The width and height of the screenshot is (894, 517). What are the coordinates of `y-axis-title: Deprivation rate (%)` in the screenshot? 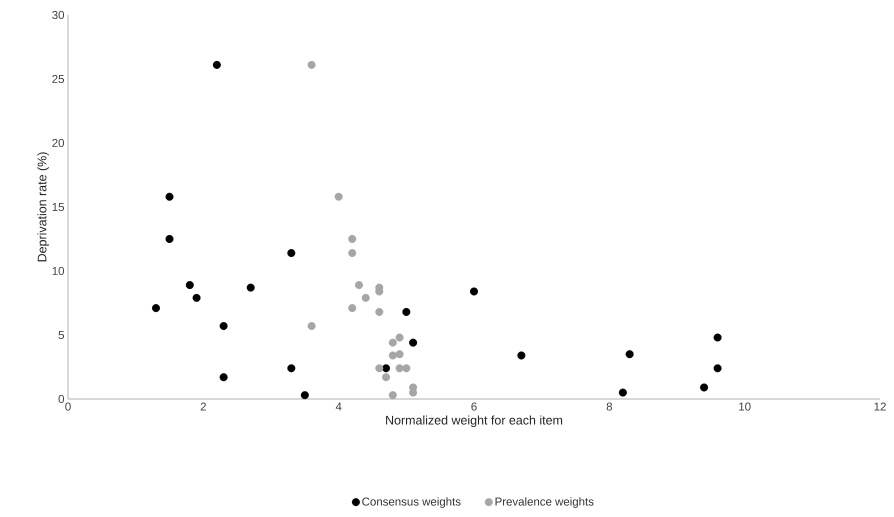 It's located at (43, 207).